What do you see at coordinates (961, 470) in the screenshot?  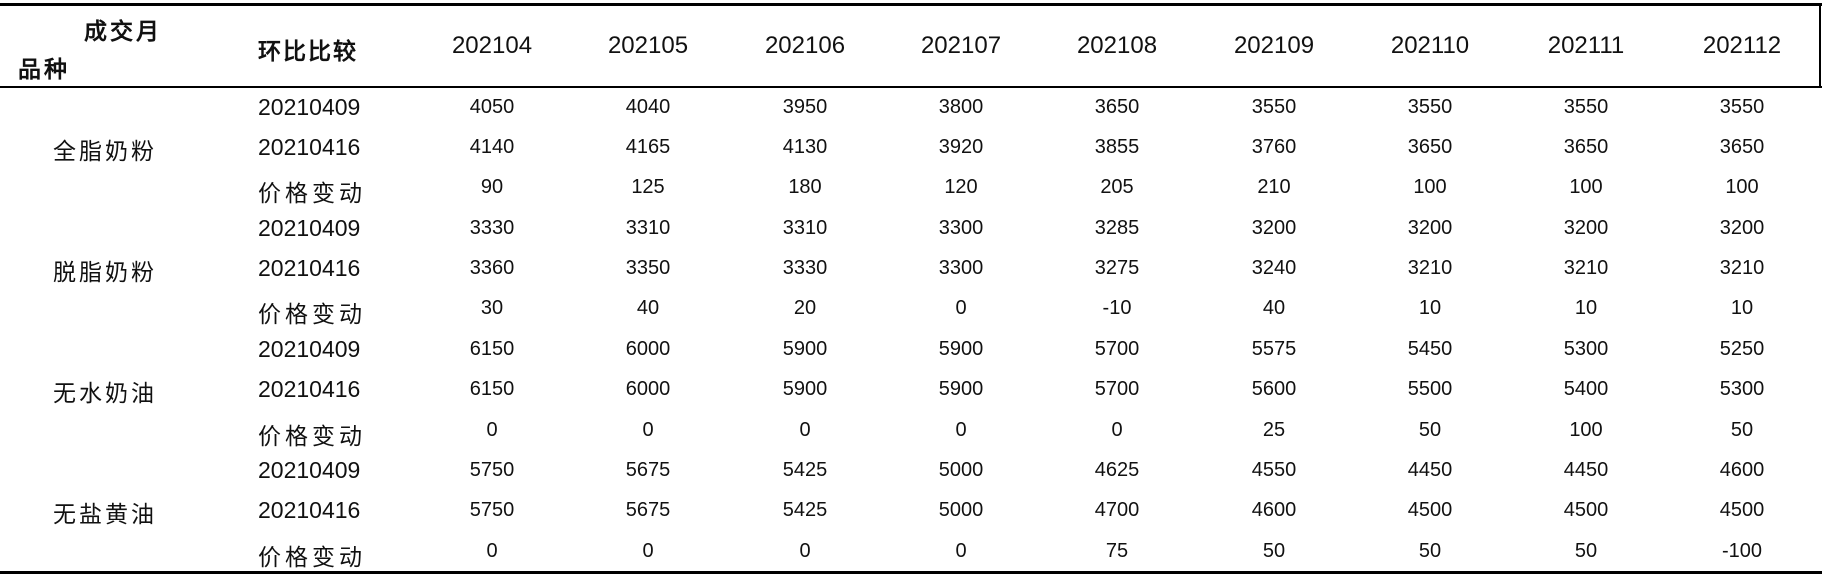 I see `table-cell: 5000` at bounding box center [961, 470].